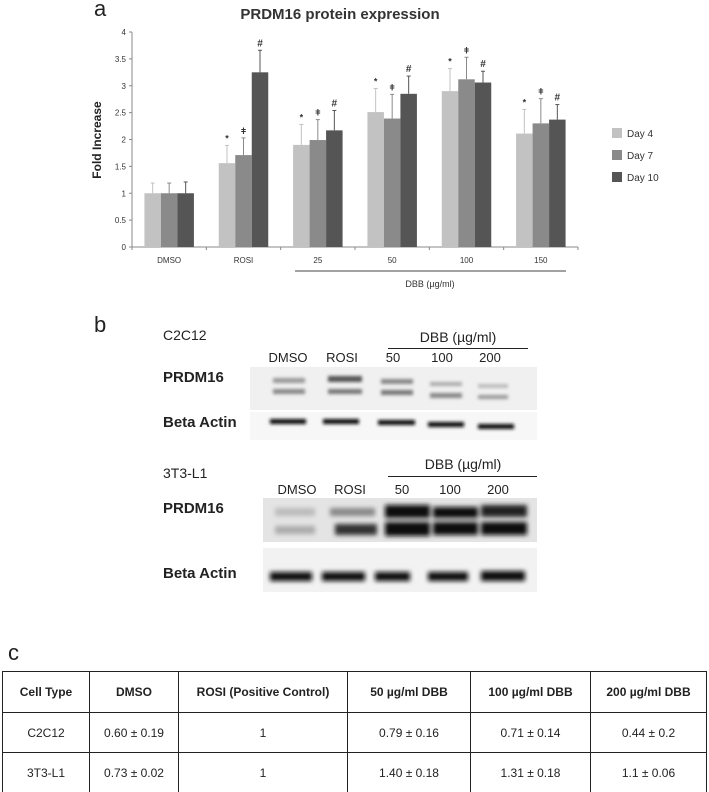 The height and width of the screenshot is (792, 709). Describe the element at coordinates (134, 772) in the screenshot. I see `table-cell: 0.73 ± 0.02` at that location.